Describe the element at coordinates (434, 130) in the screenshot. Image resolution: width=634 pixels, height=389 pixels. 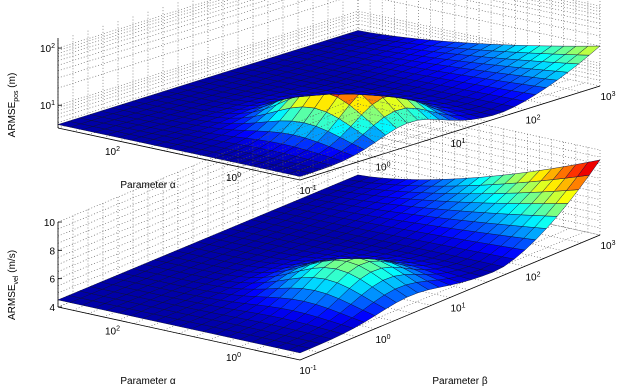
I see `grid-line` at that location.